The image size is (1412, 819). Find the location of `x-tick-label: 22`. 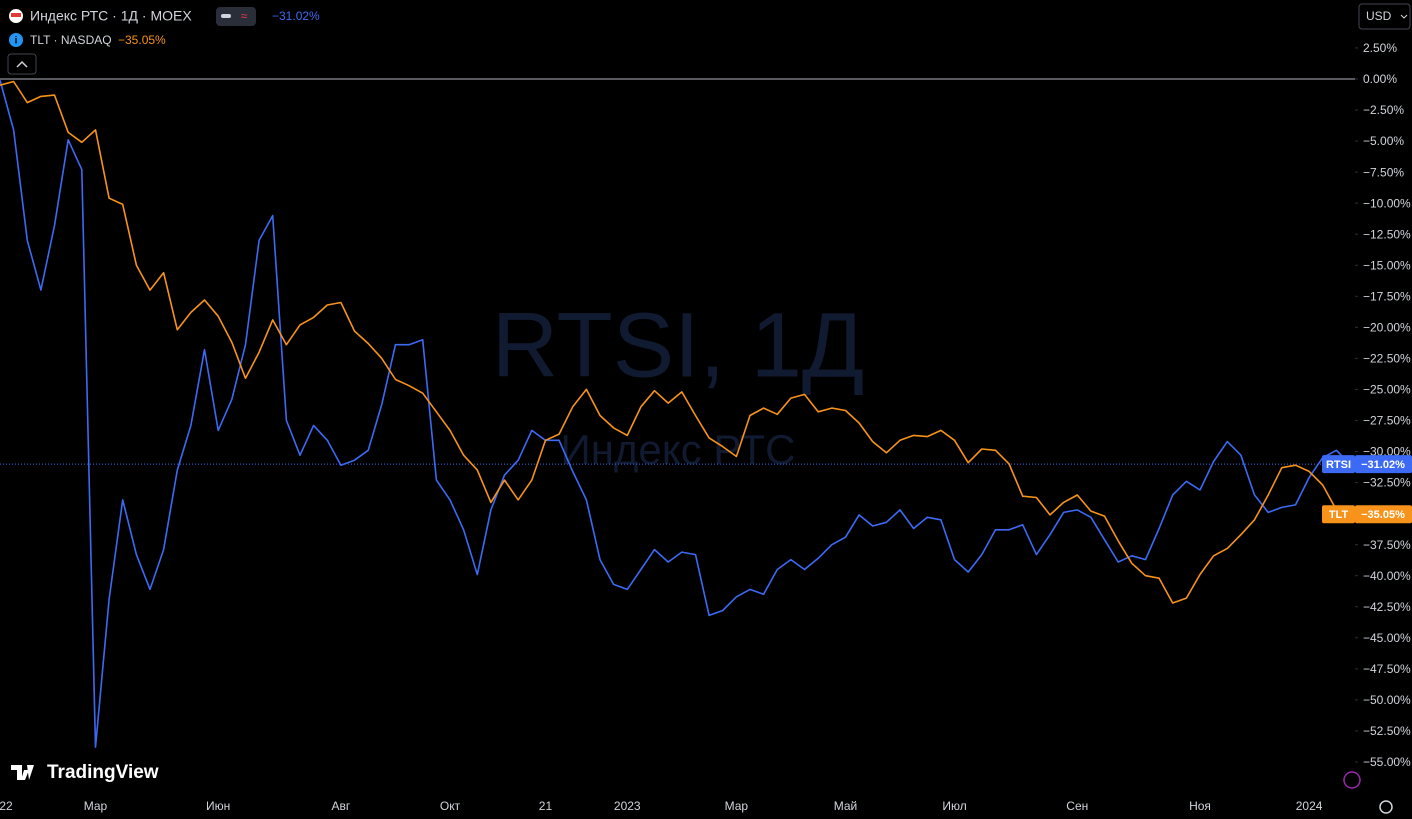

x-tick-label: 22 is located at coordinates (6, 806).